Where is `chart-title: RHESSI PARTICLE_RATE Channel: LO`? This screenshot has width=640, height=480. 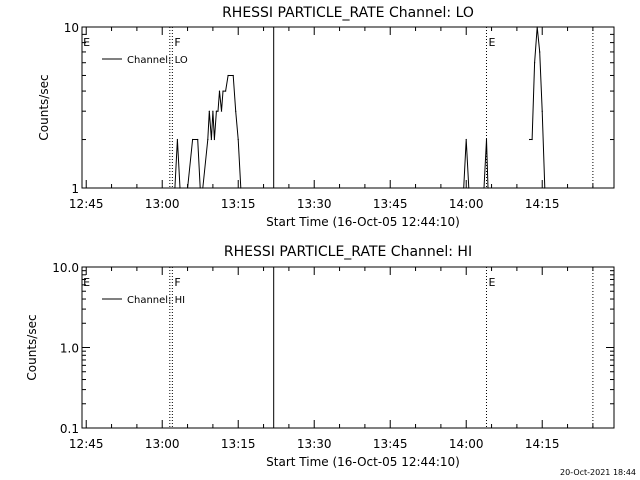
chart-title: RHESSI PARTICLE_RATE Channel: LO is located at coordinates (348, 13).